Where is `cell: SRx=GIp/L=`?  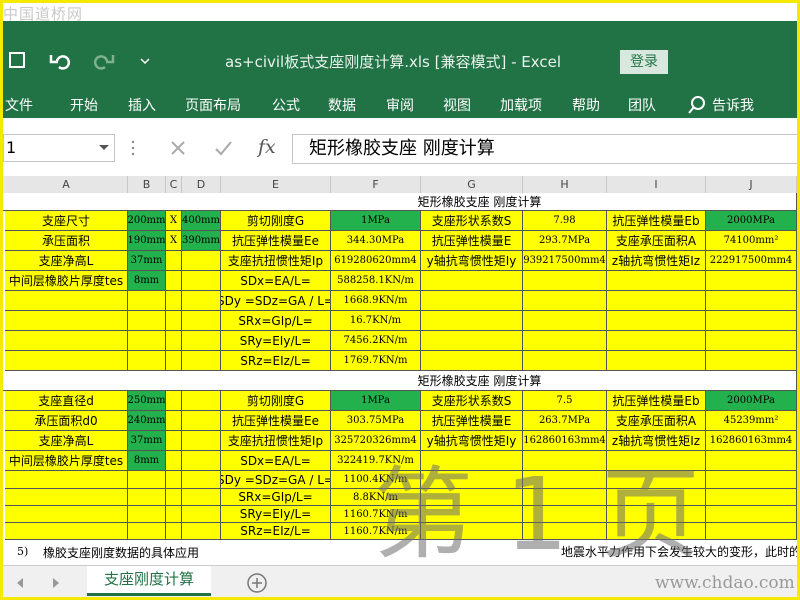 cell: SRx=GIp/L= is located at coordinates (276, 497).